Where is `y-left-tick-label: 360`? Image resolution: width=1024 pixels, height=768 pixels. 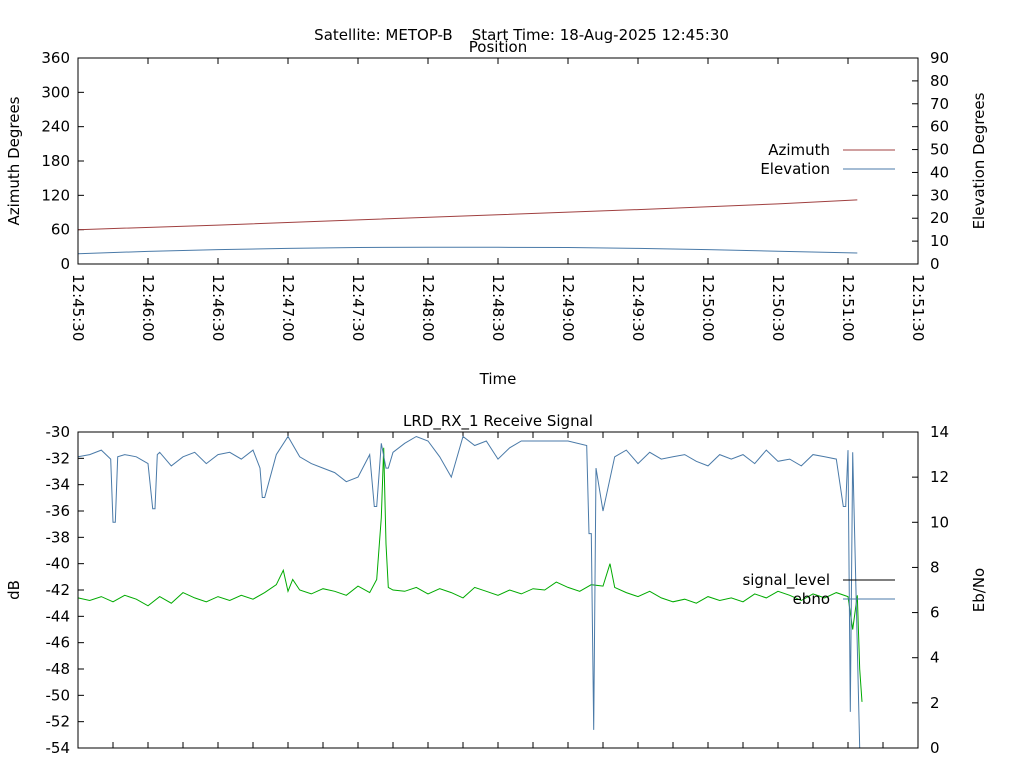
y-left-tick-label: 360 is located at coordinates (55, 58).